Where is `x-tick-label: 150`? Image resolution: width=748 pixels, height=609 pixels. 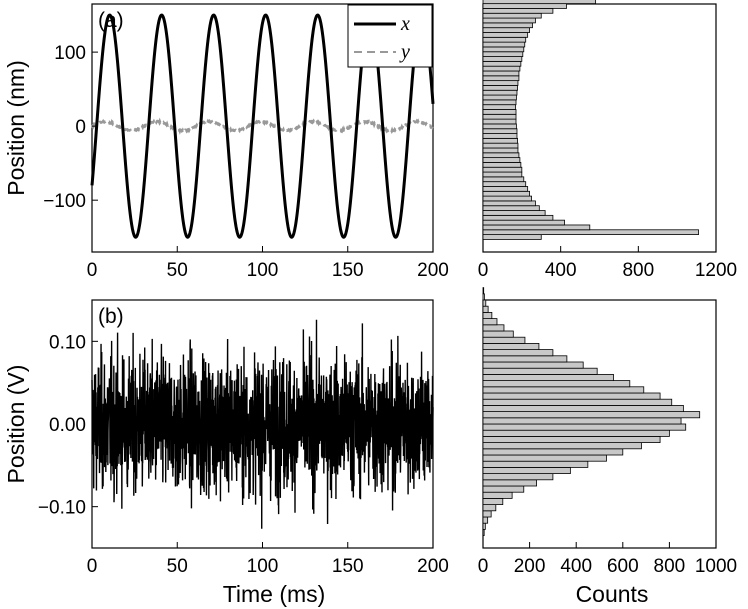 x-tick-label: 150 is located at coordinates (348, 270).